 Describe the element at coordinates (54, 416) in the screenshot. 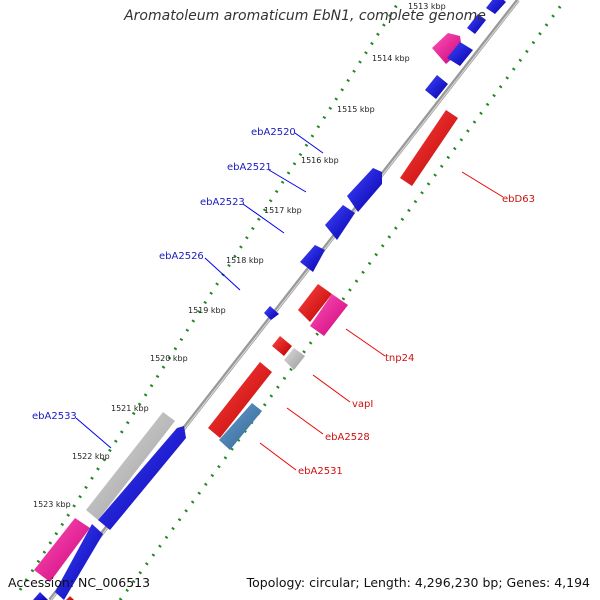

I see `gene-label-ebA2533: ebA2533` at that location.